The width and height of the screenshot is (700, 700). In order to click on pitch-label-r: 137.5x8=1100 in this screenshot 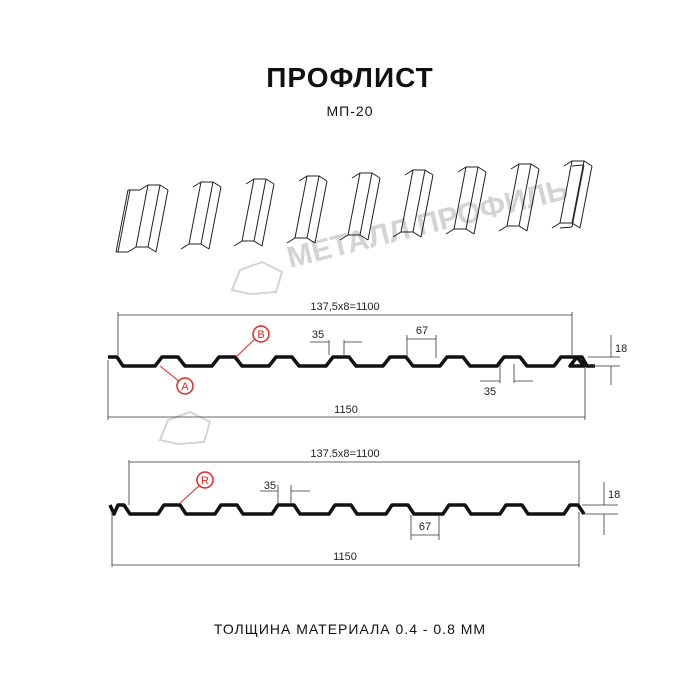, I will do `click(344, 454)`.